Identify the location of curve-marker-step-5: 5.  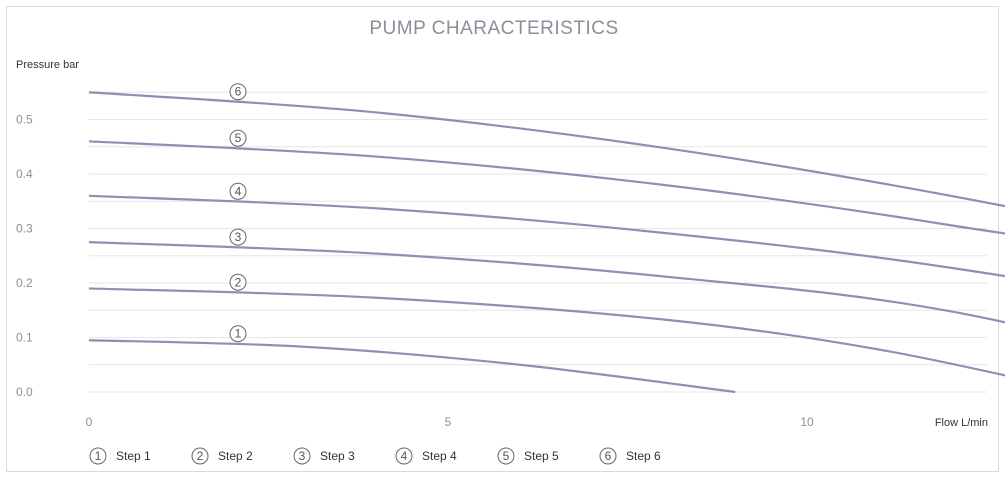
(238, 138).